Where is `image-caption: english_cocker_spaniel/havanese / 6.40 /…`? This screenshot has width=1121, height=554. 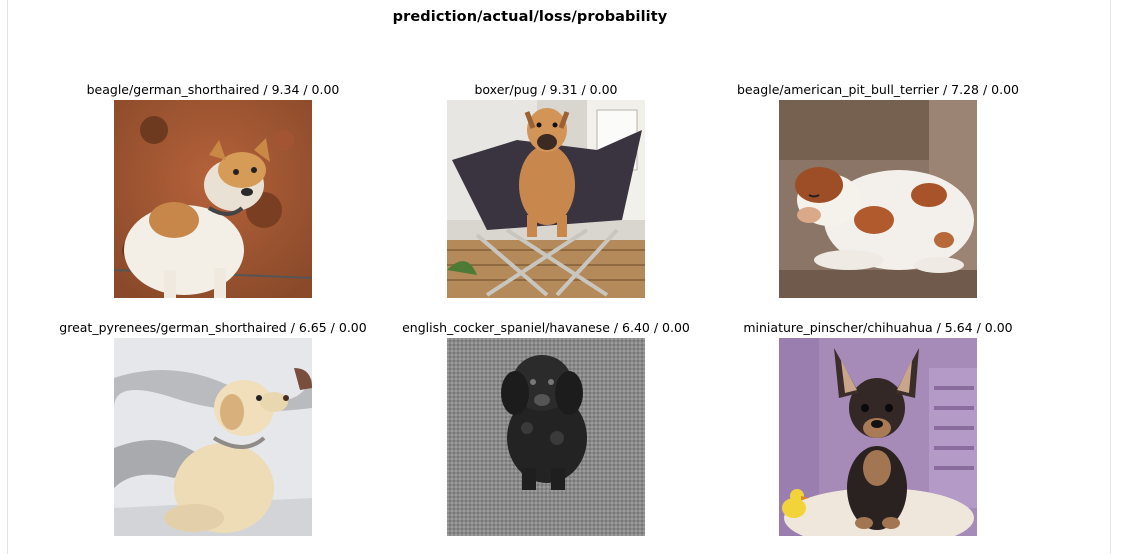
image-caption: english_cocker_spaniel/havanese / 6.40 /… is located at coordinates (546, 327).